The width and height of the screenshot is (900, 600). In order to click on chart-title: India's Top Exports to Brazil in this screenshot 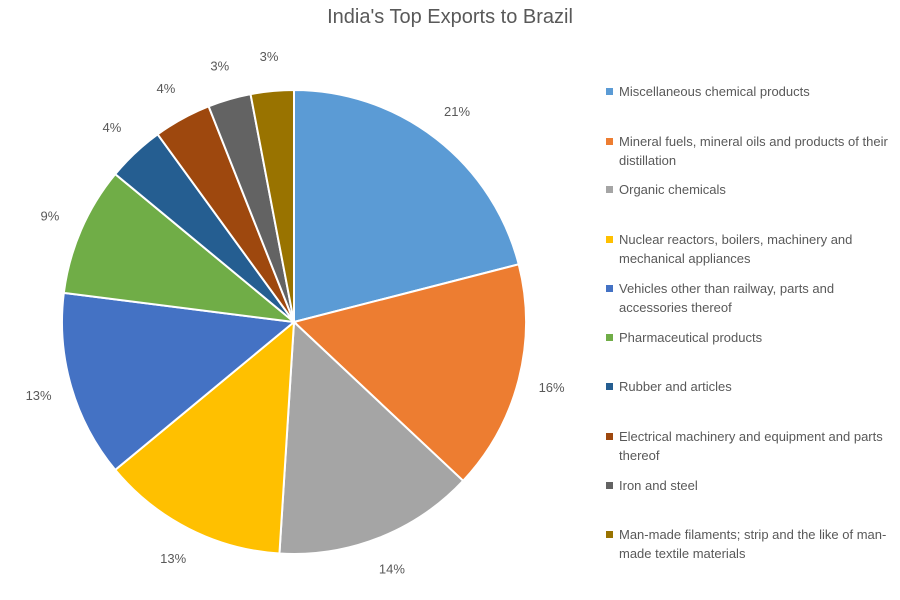, I will do `click(450, 17)`.